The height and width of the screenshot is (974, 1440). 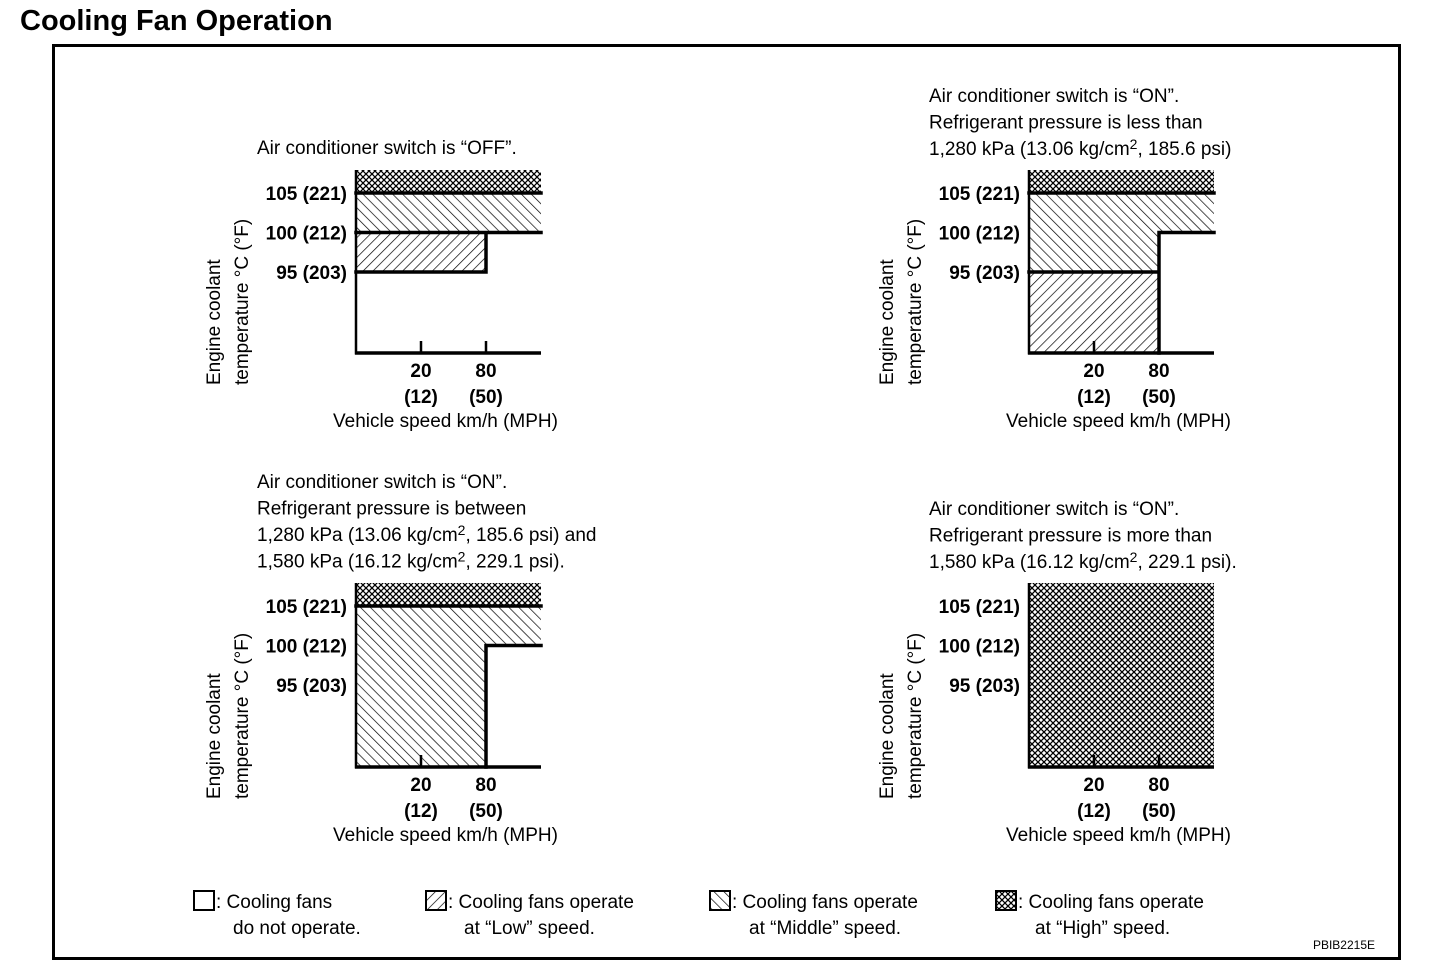 I want to click on legend-high-line1: : Cooling fans operate, so click(x=1111, y=902).